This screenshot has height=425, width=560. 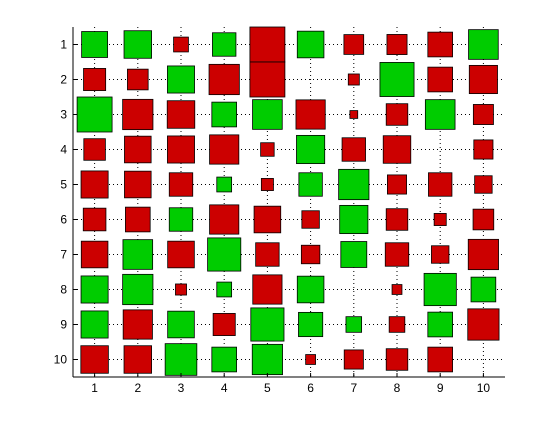 I want to click on hinton-box-r1-c5, so click(x=267, y=44).